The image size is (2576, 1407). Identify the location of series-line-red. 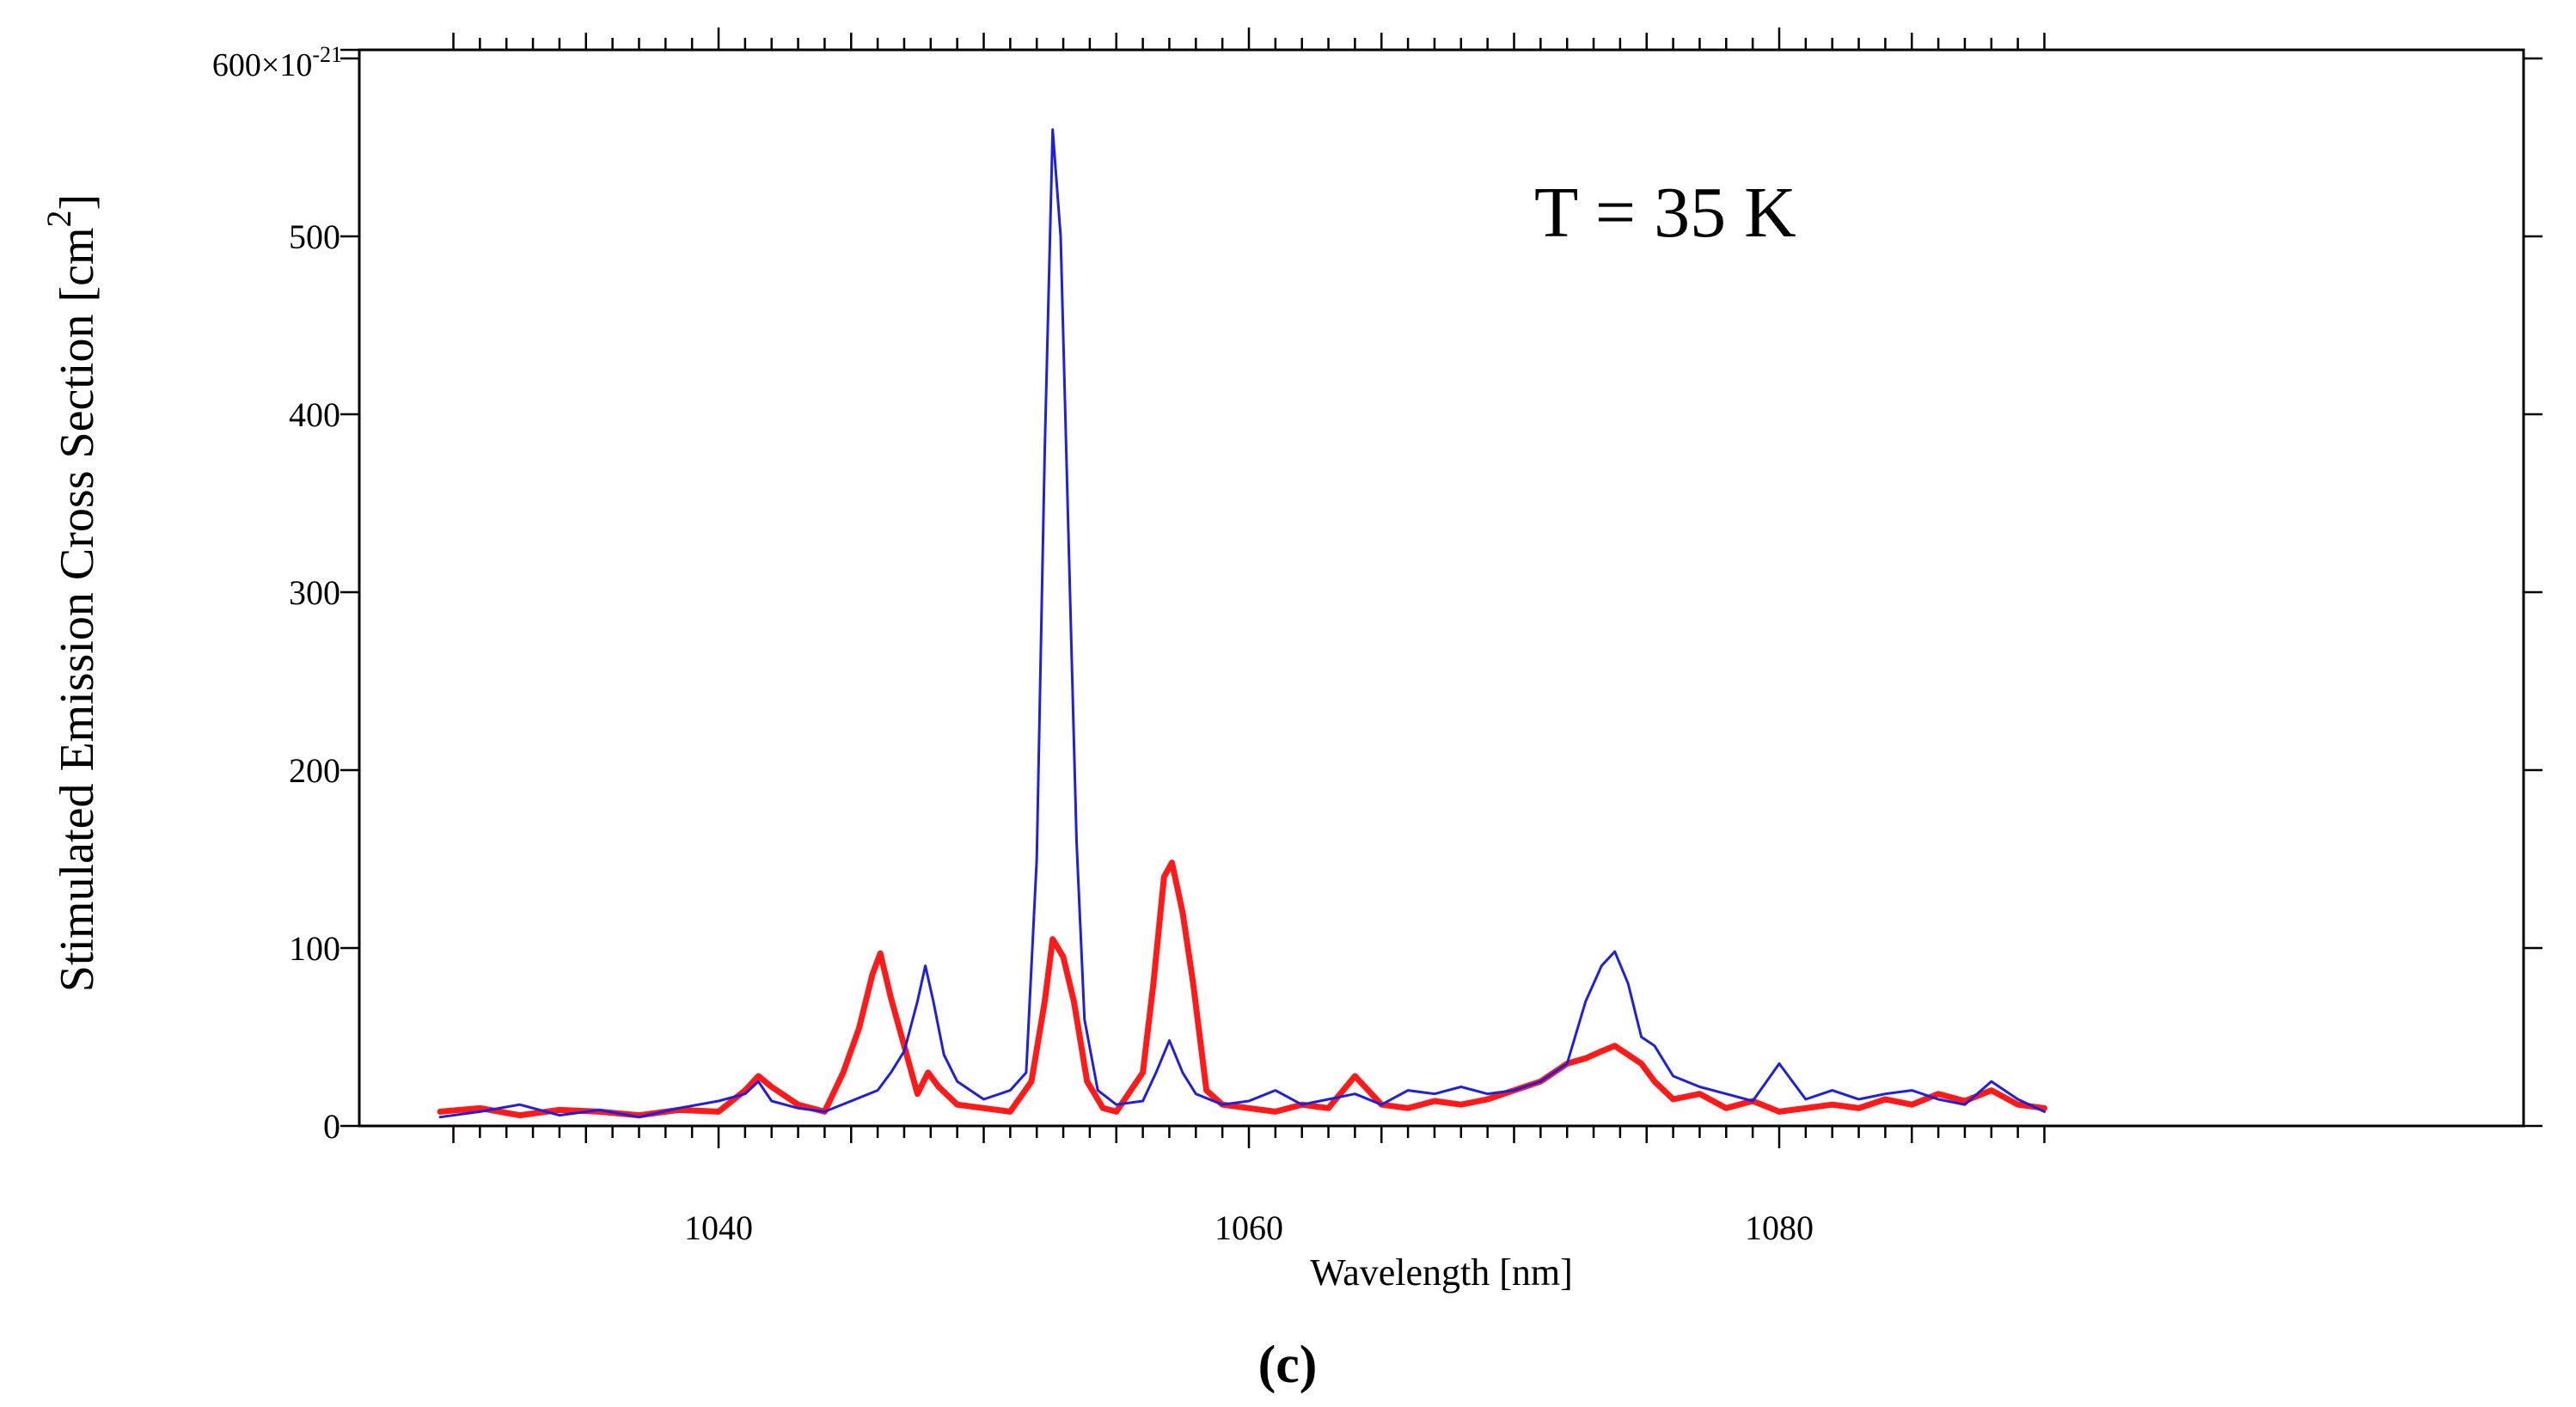
(1242, 989).